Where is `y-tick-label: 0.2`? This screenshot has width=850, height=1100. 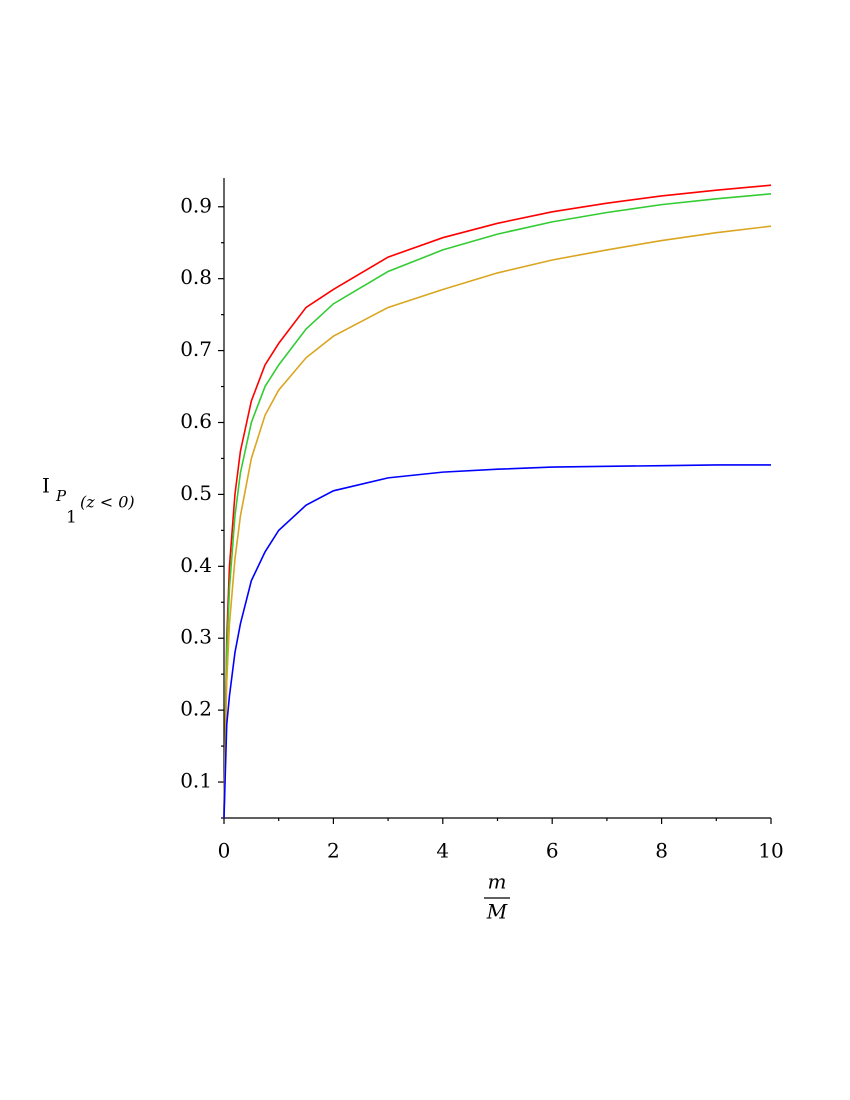 y-tick-label: 0.2 is located at coordinates (196, 709).